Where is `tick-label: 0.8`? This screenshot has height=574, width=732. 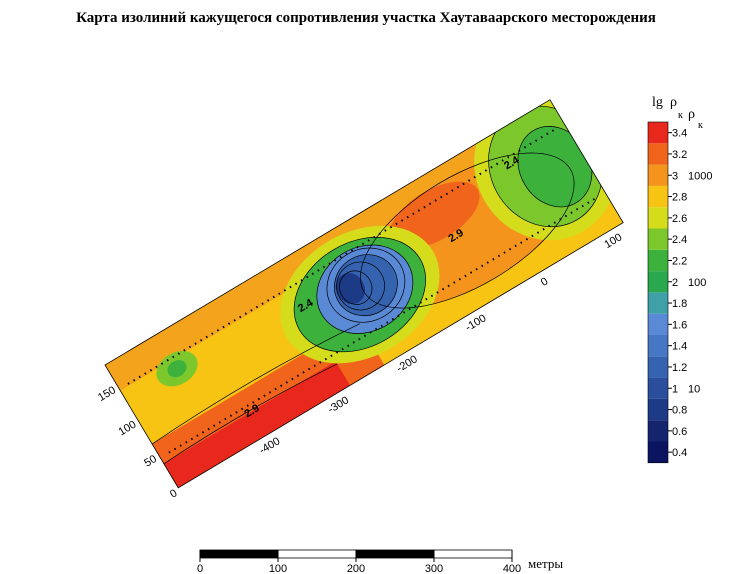
tick-label: 0.8 is located at coordinates (679, 411).